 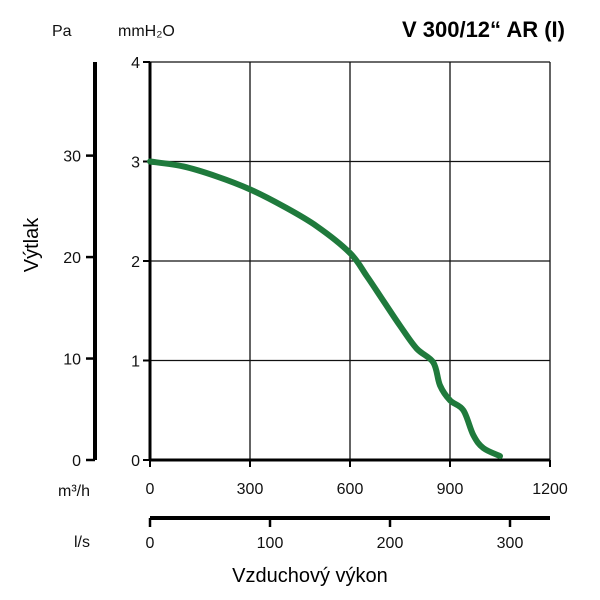 What do you see at coordinates (72, 360) in the screenshot?
I see `pa-tick-label-1: 10` at bounding box center [72, 360].